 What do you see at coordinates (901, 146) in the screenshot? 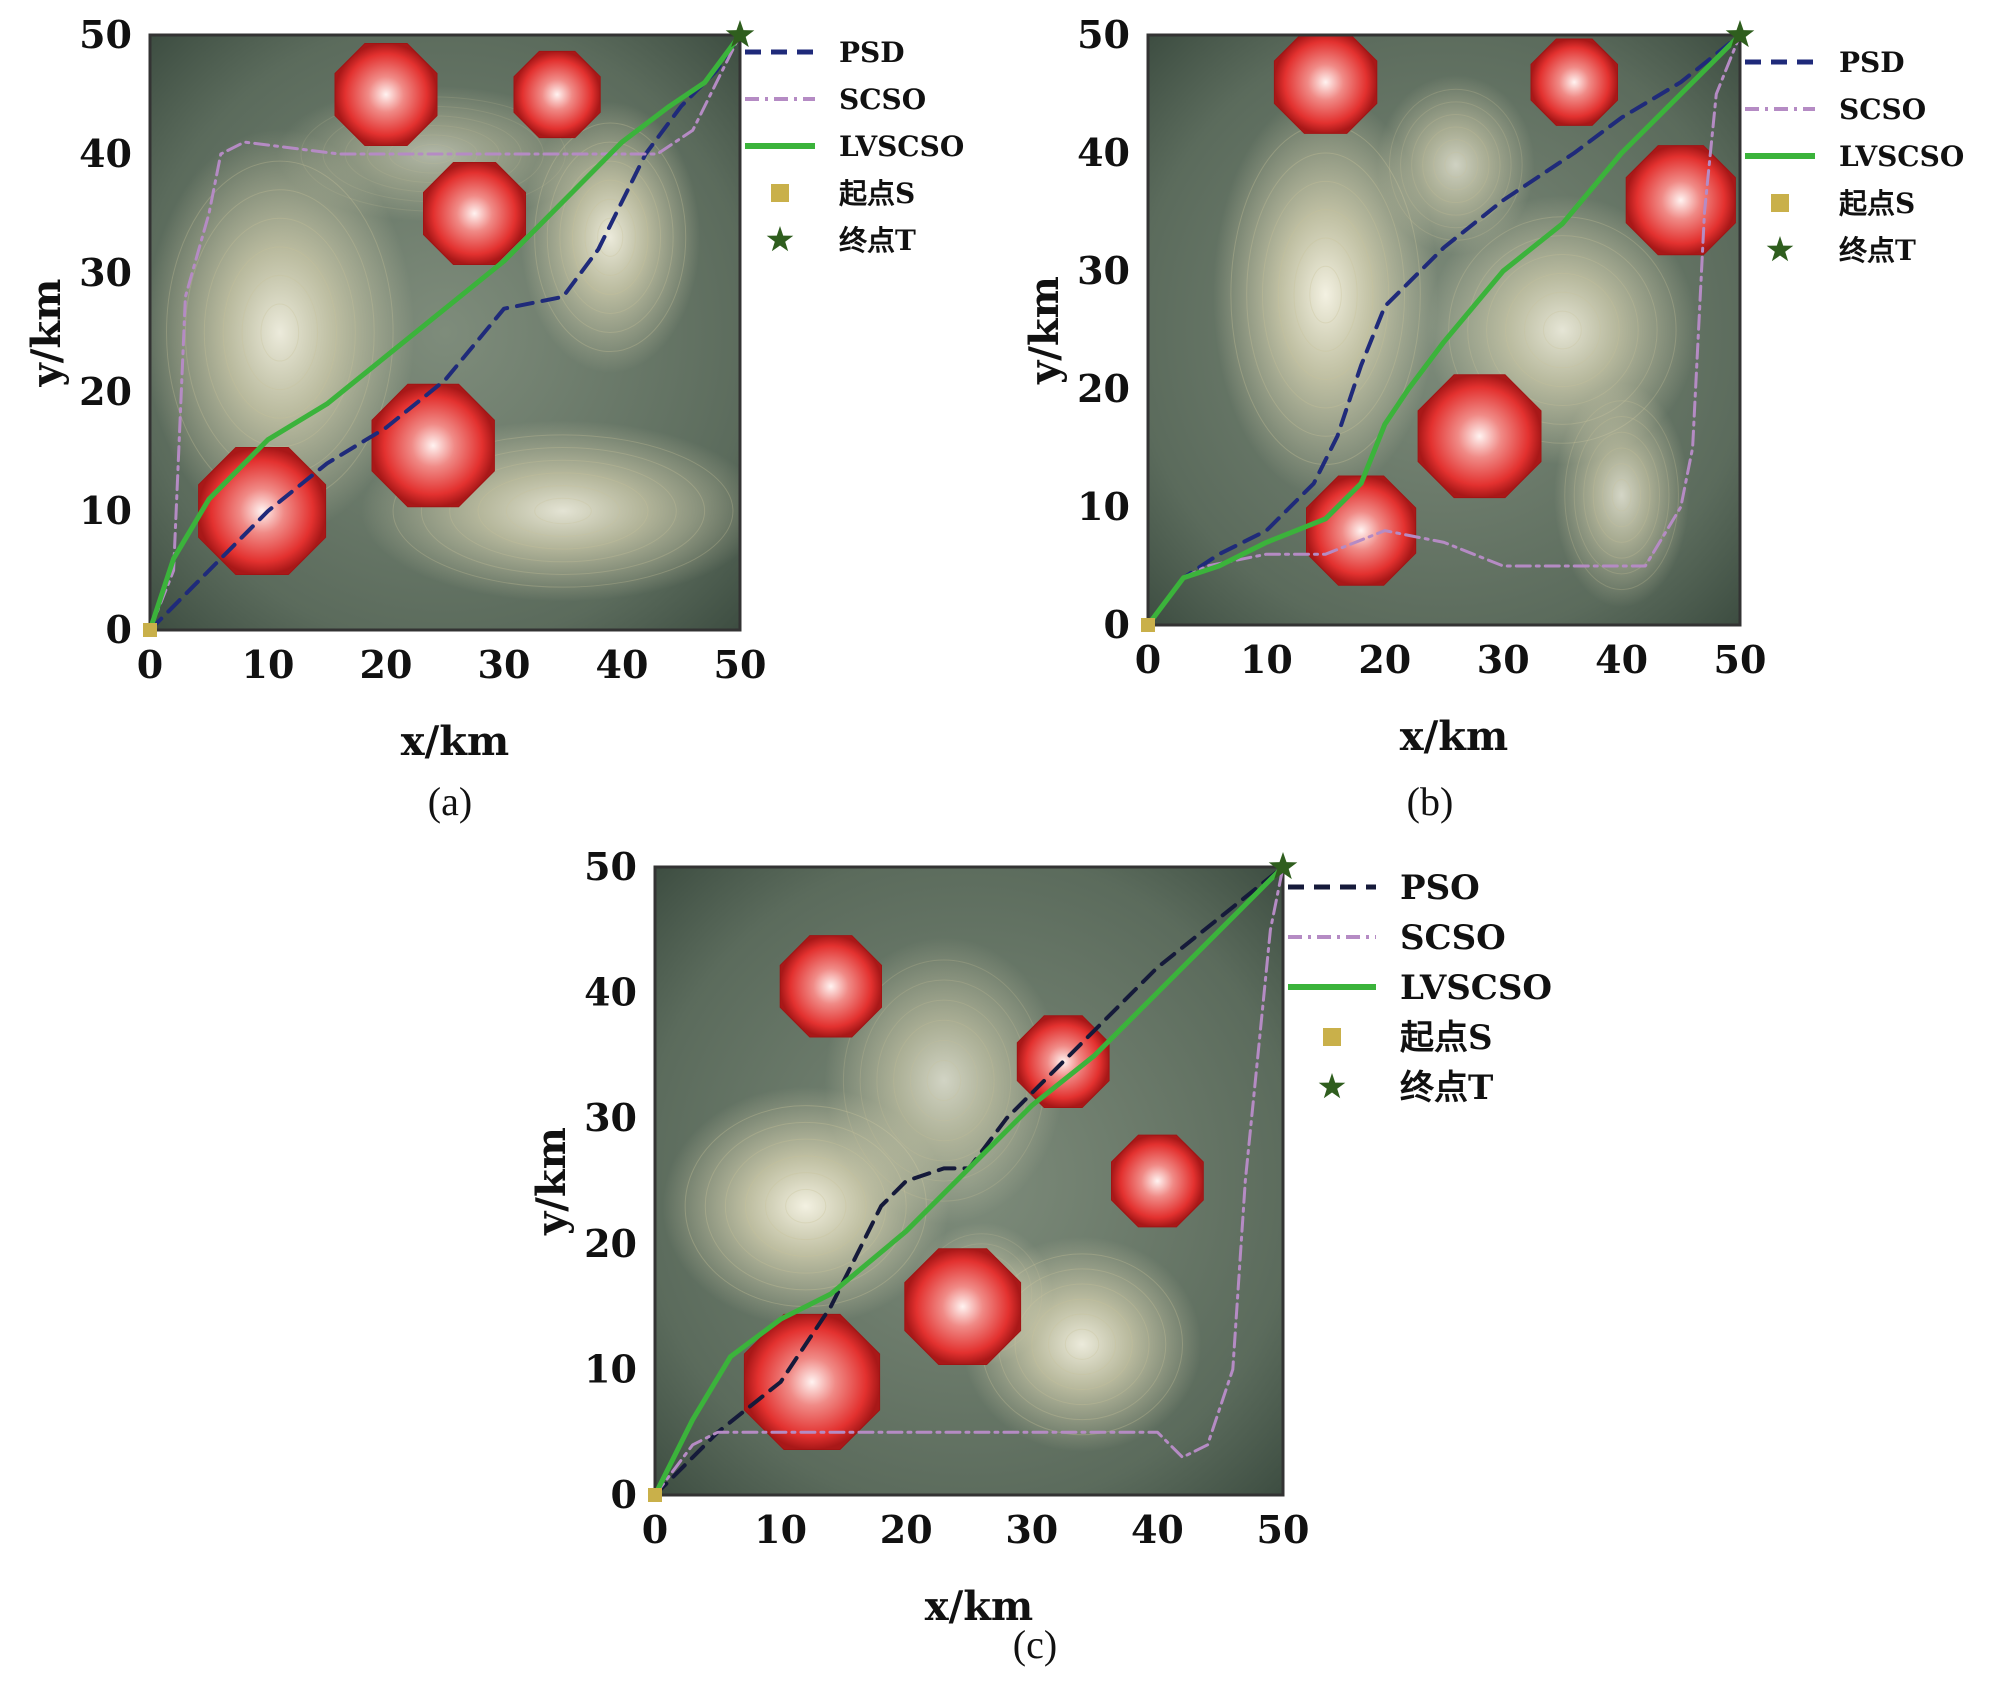
I see `chart1-legend-label: LVSCSO` at bounding box center [901, 146].